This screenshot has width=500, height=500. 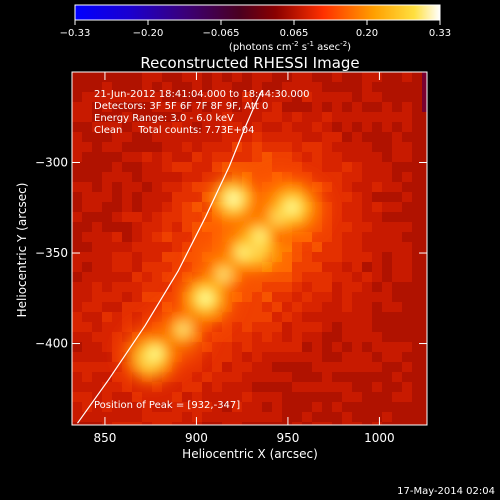 What do you see at coordinates (75, 33) in the screenshot?
I see `colorbar-tick-label: −0.33` at bounding box center [75, 33].